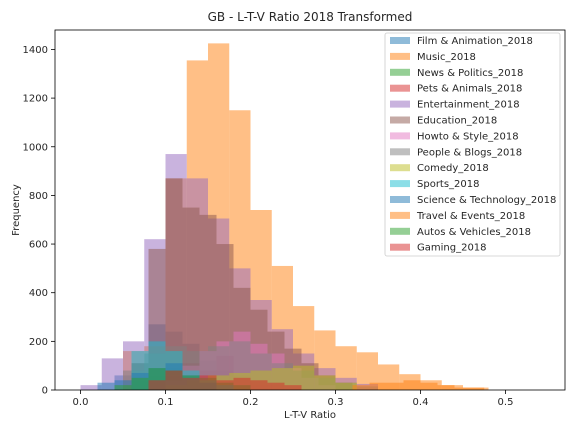 The width and height of the screenshot is (576, 432). I want to click on legend-label: Sports_2018, so click(448, 184).